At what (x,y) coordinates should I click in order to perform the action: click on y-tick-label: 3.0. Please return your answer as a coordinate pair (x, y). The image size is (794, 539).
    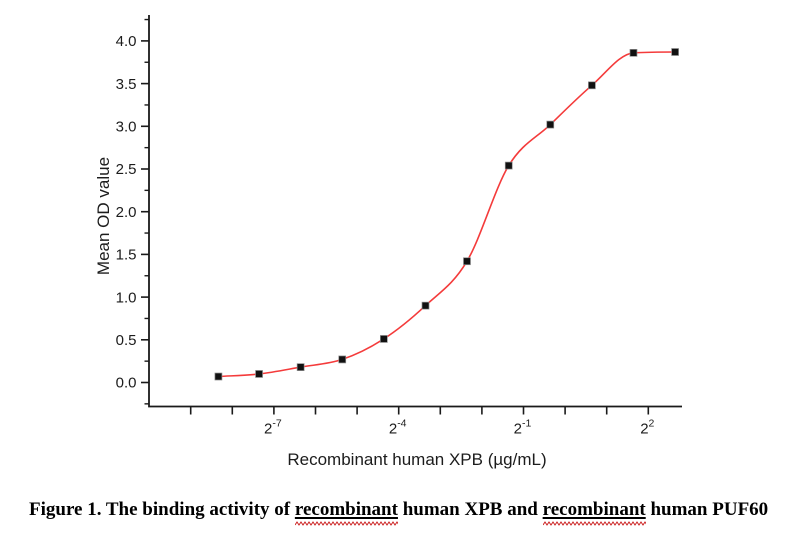
    Looking at the image, I should click on (126, 127).